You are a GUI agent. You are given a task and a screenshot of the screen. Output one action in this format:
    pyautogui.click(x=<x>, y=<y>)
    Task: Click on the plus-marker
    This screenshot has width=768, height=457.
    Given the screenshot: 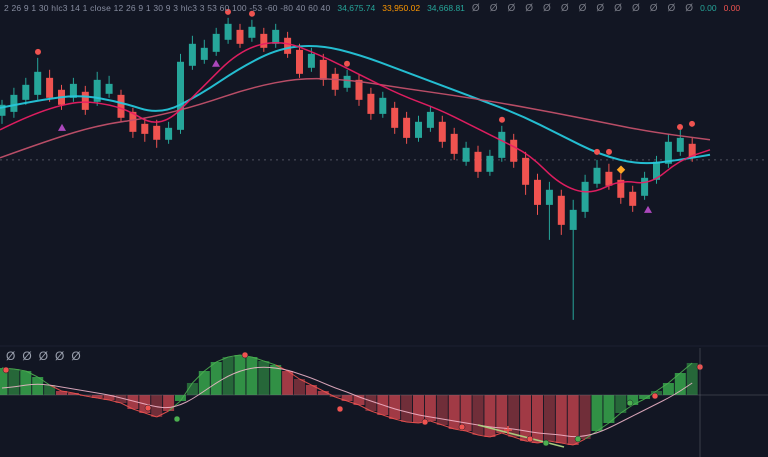 What is the action you would take?
    pyautogui.click(x=508, y=430)
    